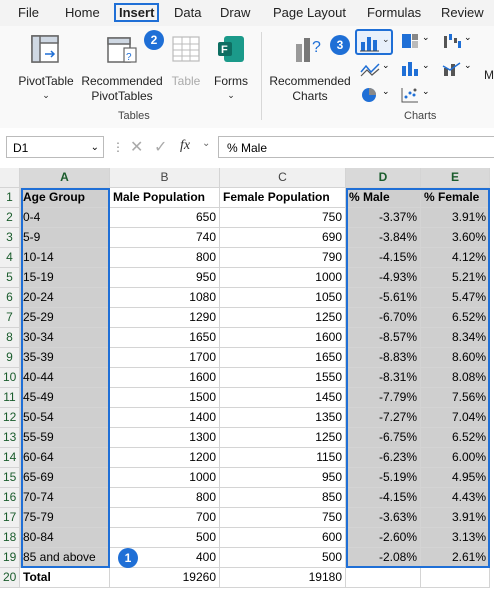  What do you see at coordinates (65, 538) in the screenshot?
I see `table-cell: 80-84` at bounding box center [65, 538].